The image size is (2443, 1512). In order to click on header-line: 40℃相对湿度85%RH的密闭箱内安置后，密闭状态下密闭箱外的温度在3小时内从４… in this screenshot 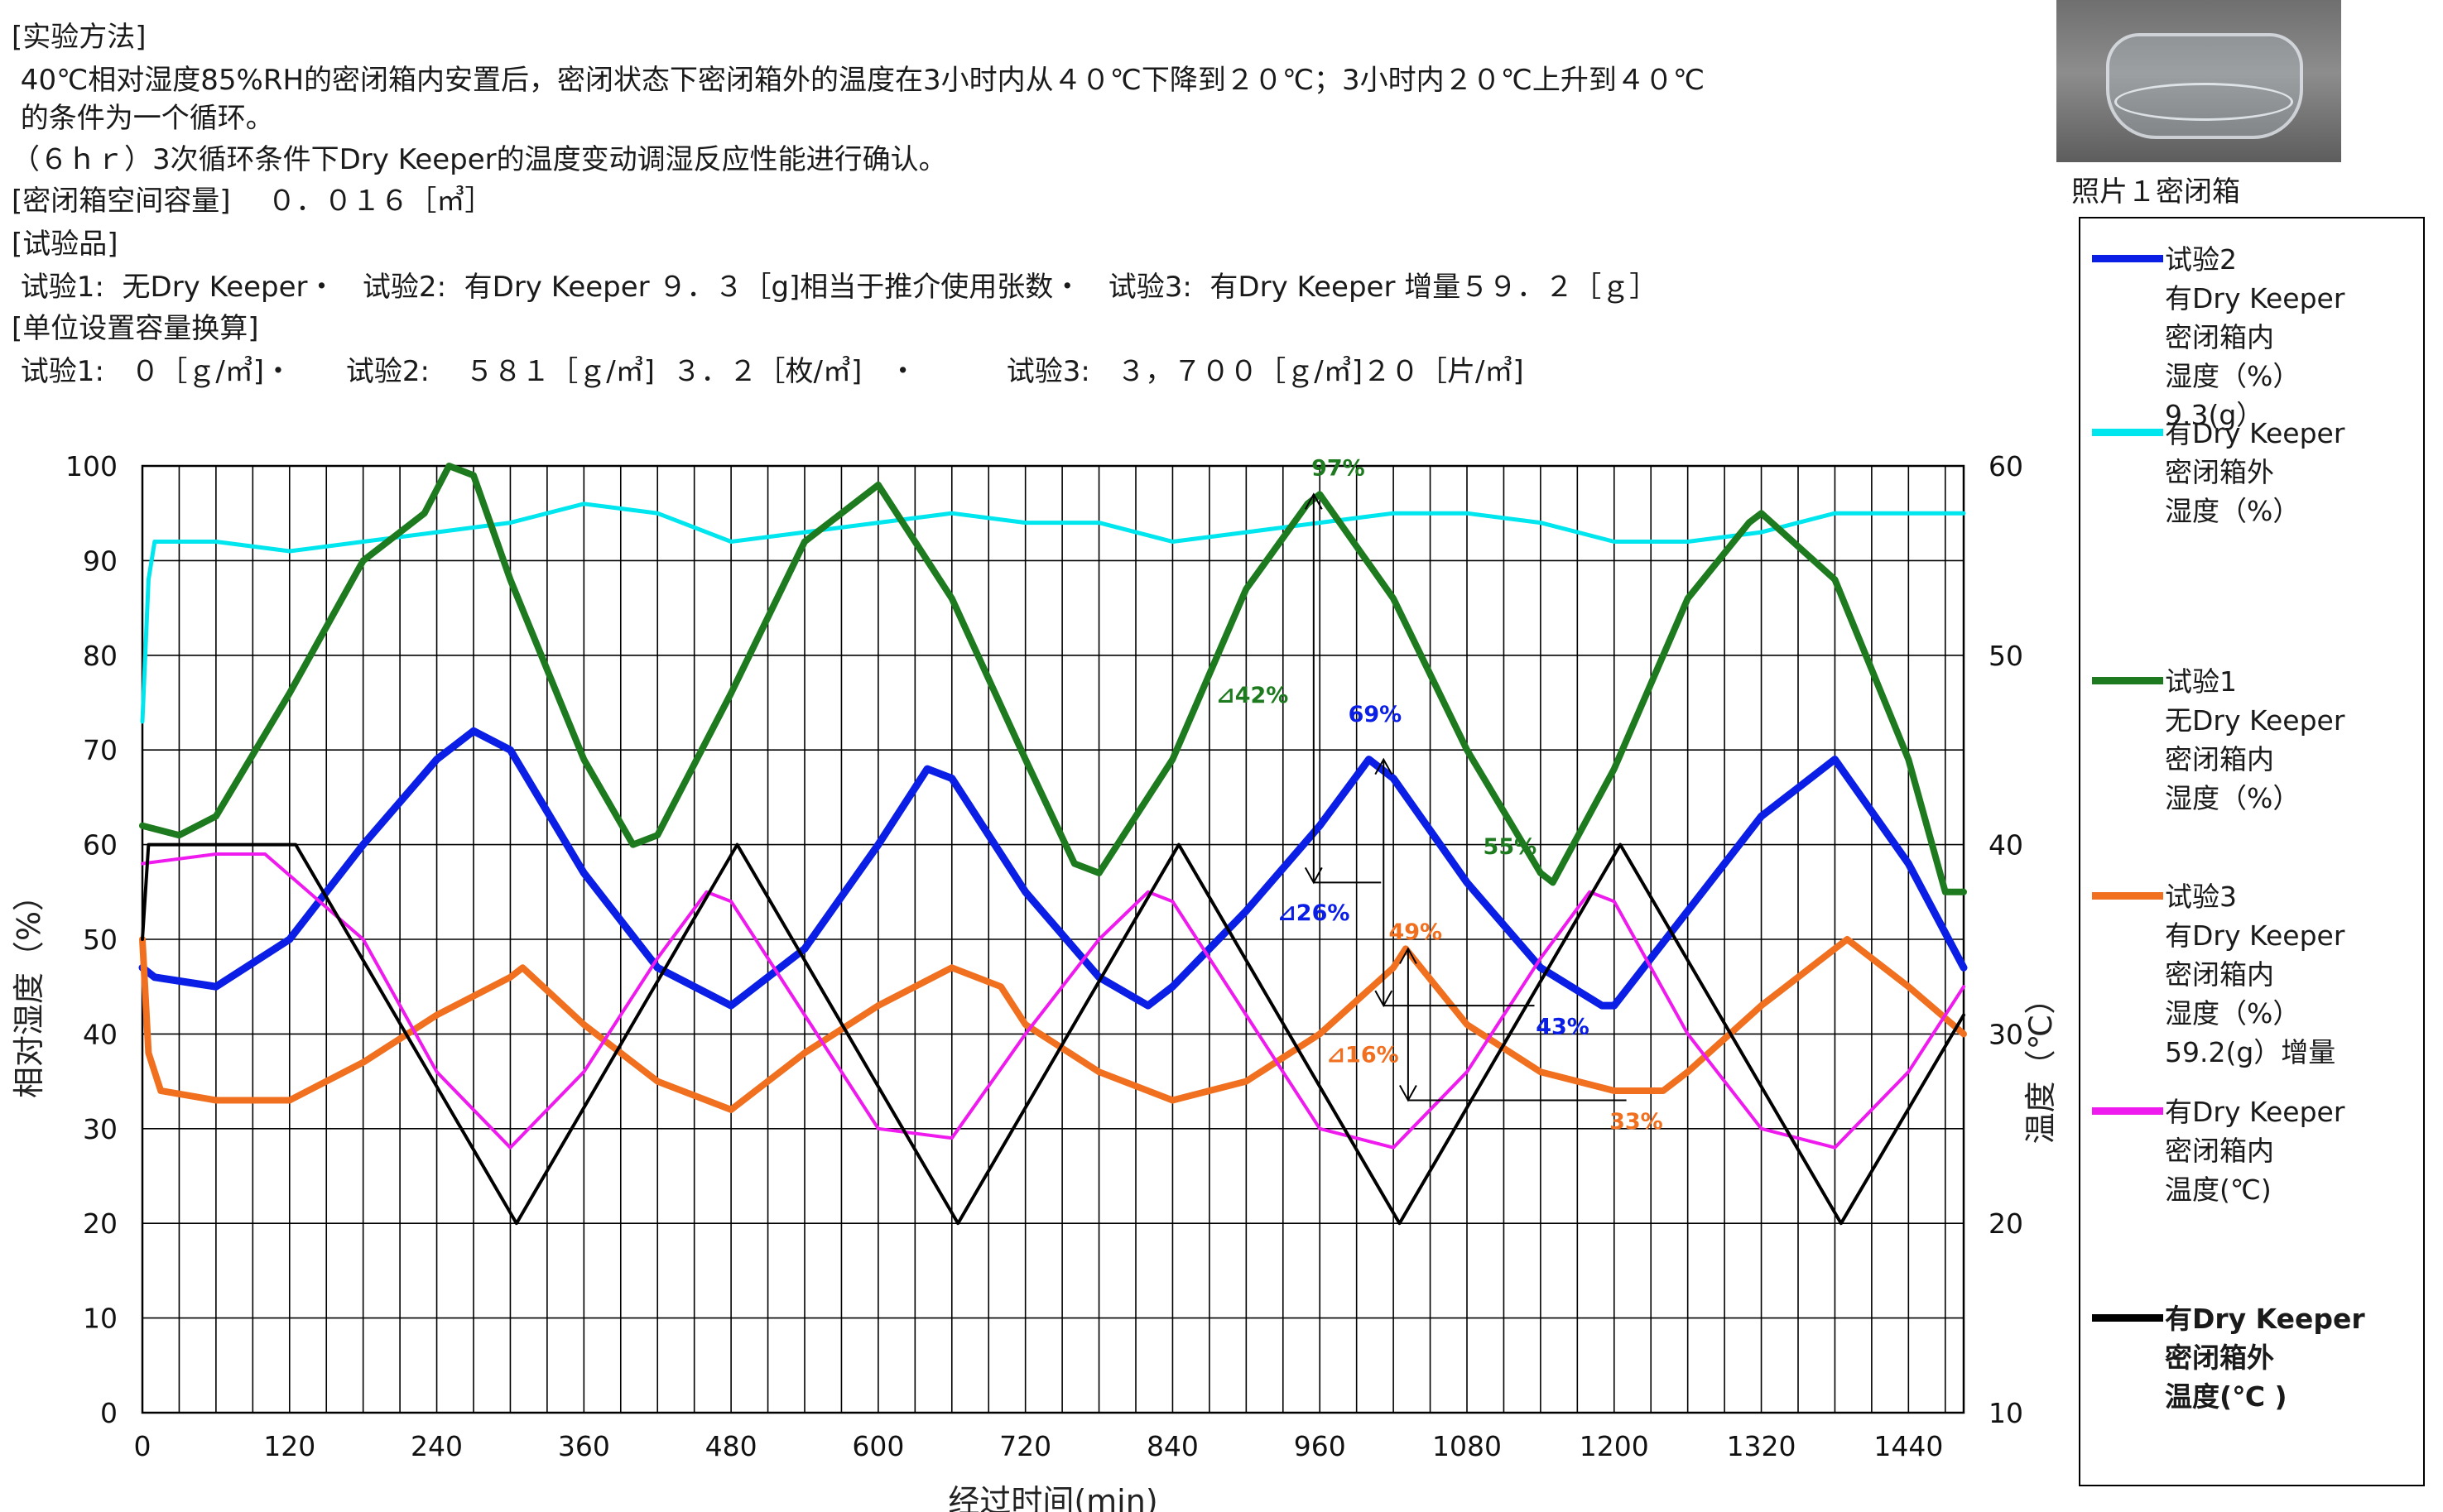, I will do `click(858, 80)`.